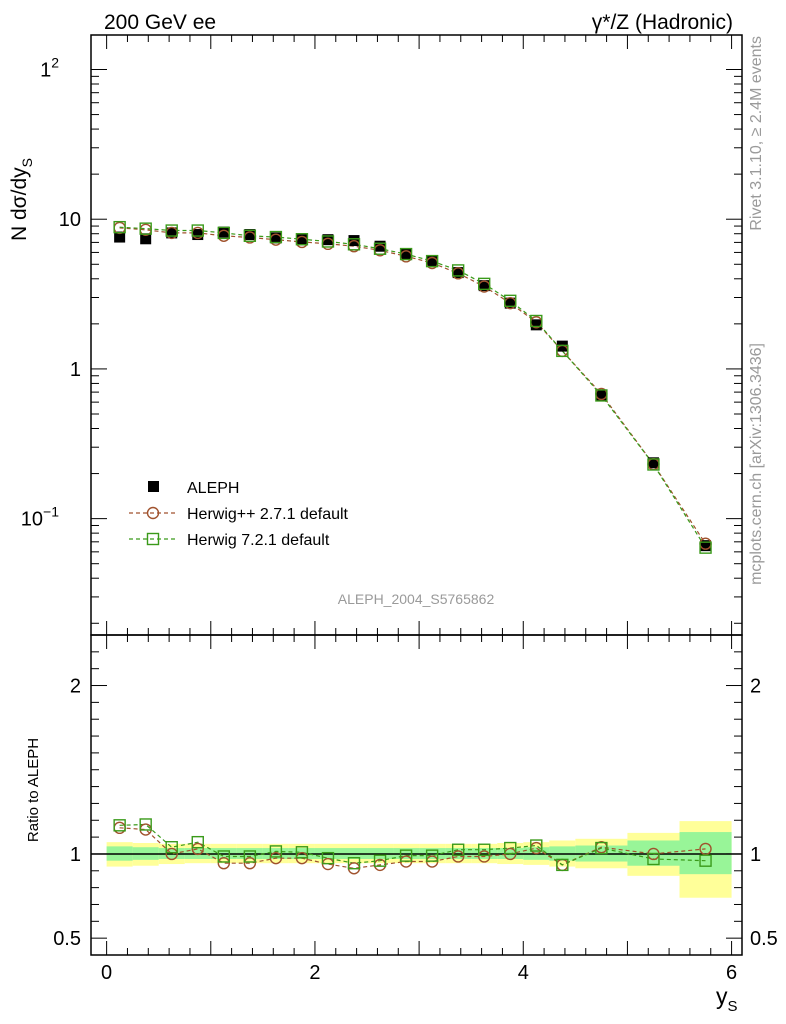 This screenshot has height=1024, width=786. What do you see at coordinates (51, 512) in the screenshot?
I see `y-tick-exponent: −1` at bounding box center [51, 512].